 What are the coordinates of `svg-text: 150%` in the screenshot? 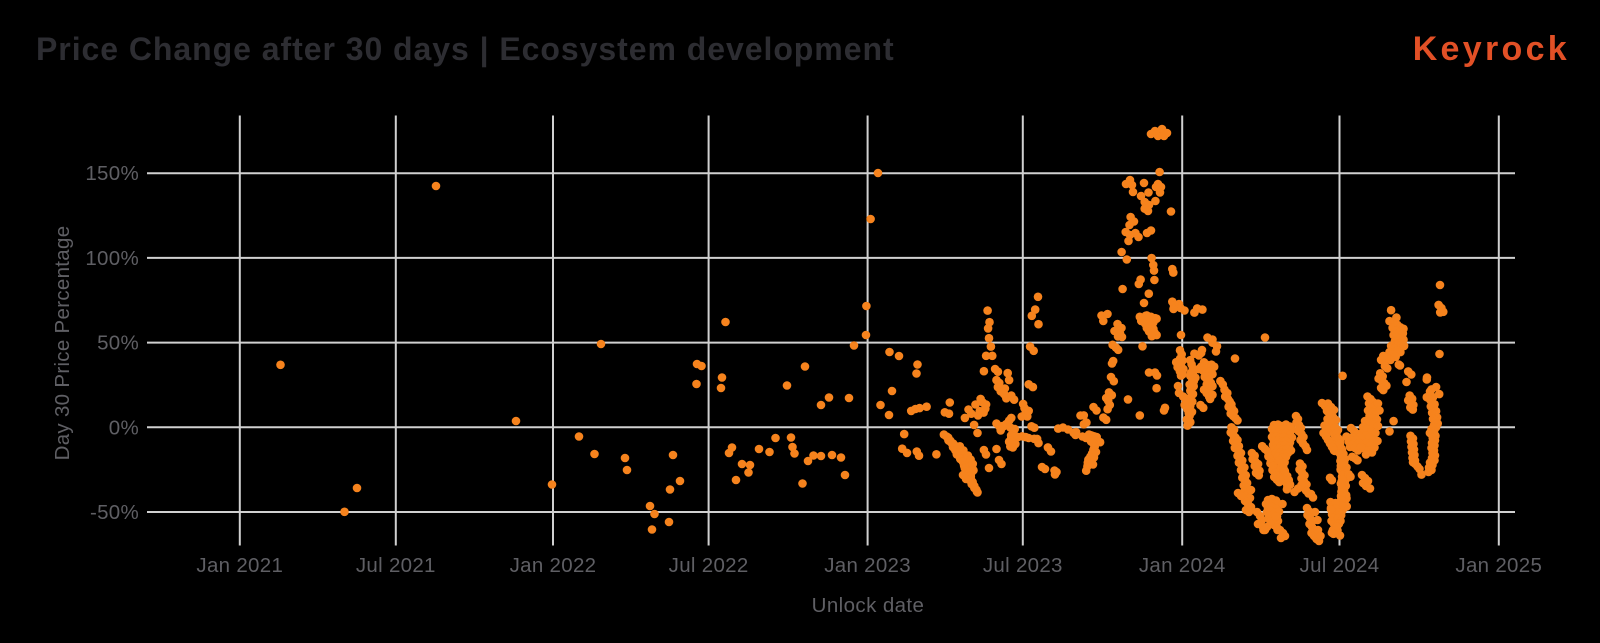 It's located at (112, 173).